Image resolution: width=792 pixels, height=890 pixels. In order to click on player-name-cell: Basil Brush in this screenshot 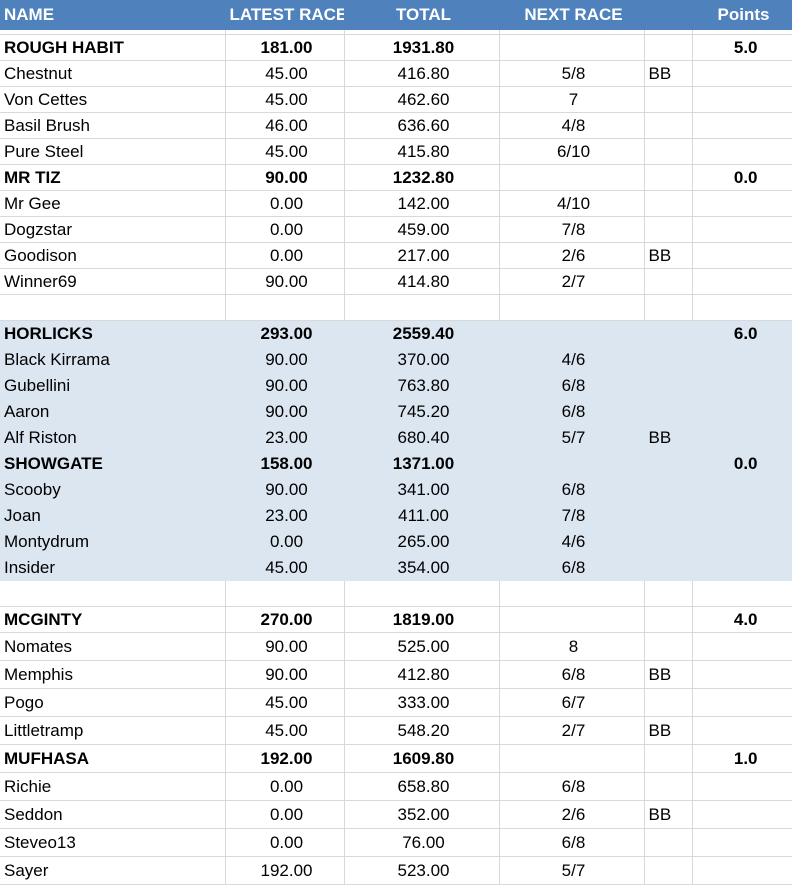, I will do `click(113, 125)`.